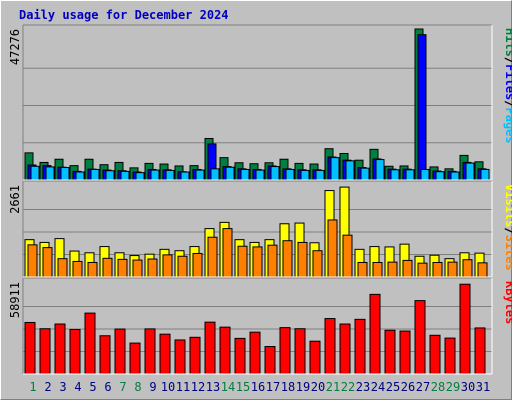 Image resolution: width=512 pixels, height=400 pixels. What do you see at coordinates (507, 126) in the screenshot?
I see `legend-entry: Pages` at bounding box center [507, 126].